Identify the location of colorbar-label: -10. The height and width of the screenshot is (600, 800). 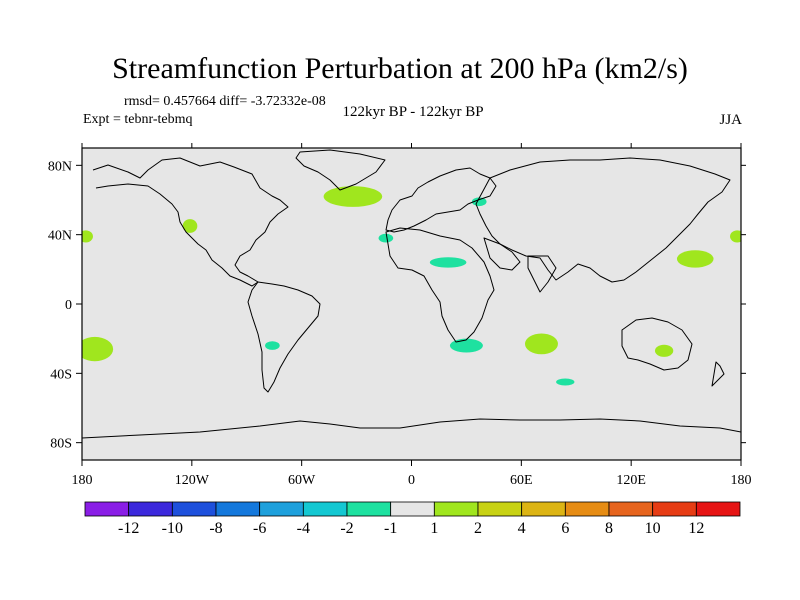
(172, 528).